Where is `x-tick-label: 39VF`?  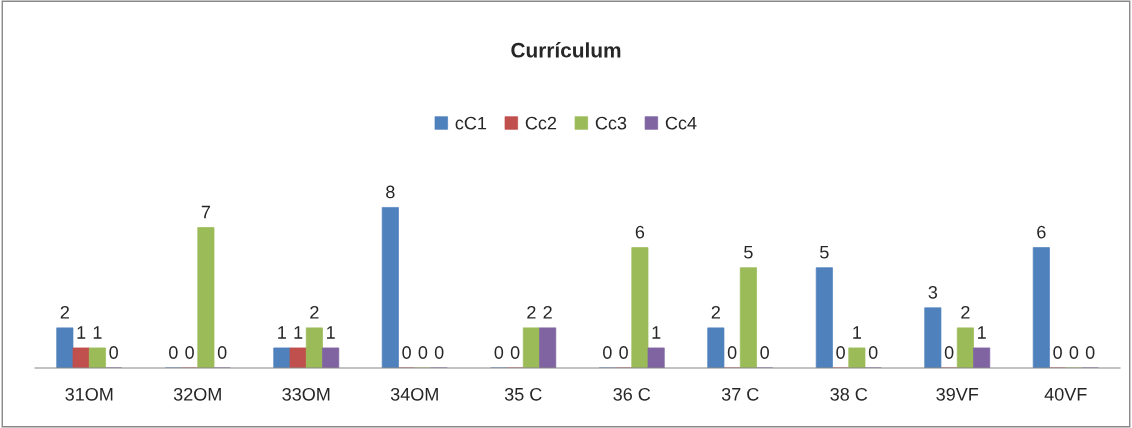
x-tick-label: 39VF is located at coordinates (957, 394).